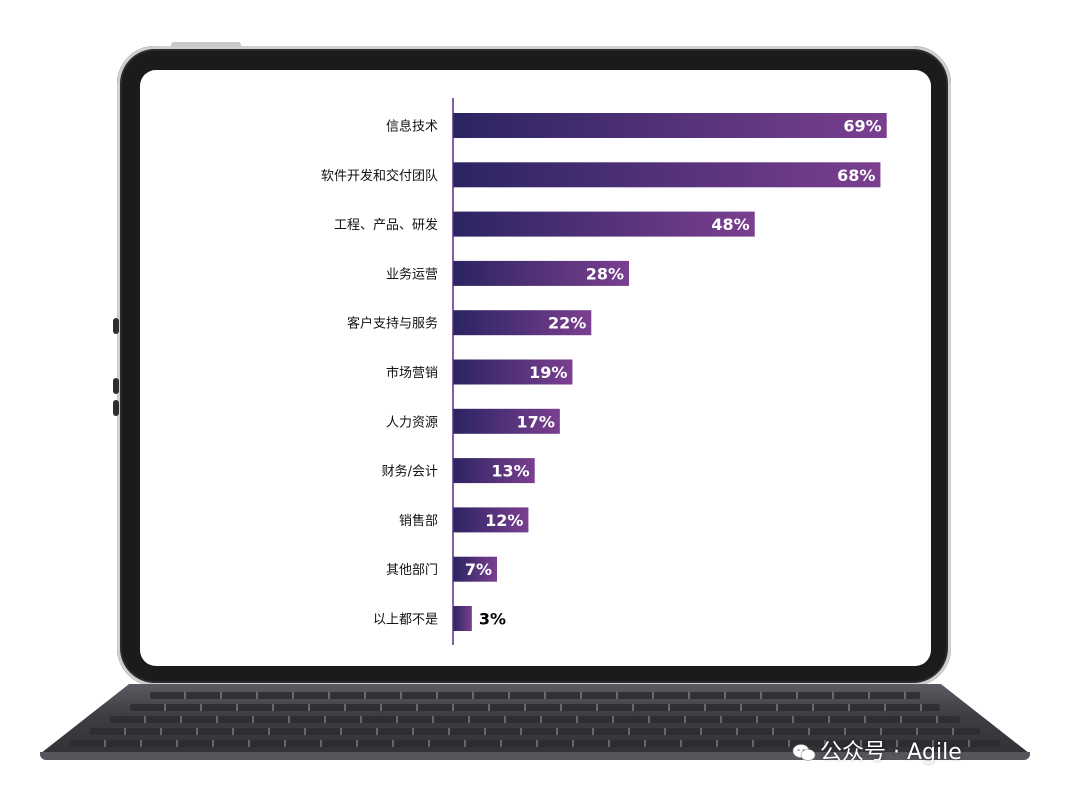 The height and width of the screenshot is (799, 1080). What do you see at coordinates (504, 520) in the screenshot?
I see `value-label: 12%` at bounding box center [504, 520].